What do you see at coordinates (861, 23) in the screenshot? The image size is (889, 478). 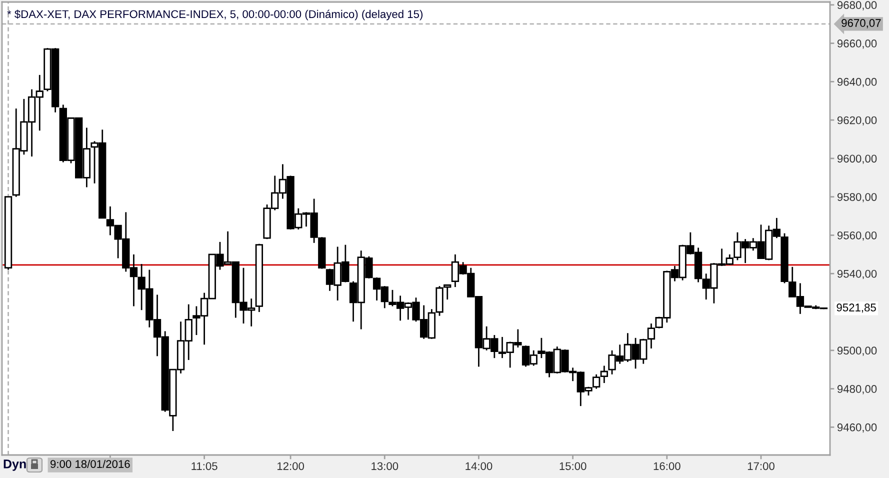 I see `ref-line-label: 9670,07` at bounding box center [861, 23].